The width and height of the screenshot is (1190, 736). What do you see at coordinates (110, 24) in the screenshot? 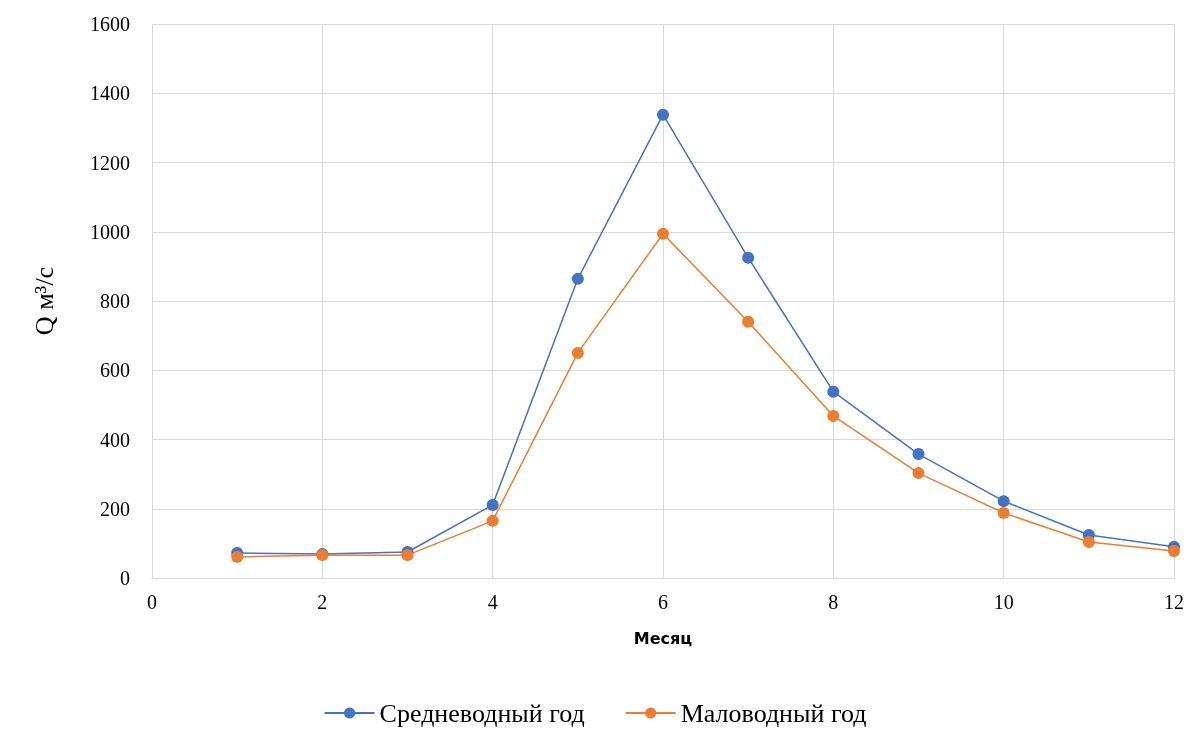
I see `y-tick-label: 1600` at bounding box center [110, 24].